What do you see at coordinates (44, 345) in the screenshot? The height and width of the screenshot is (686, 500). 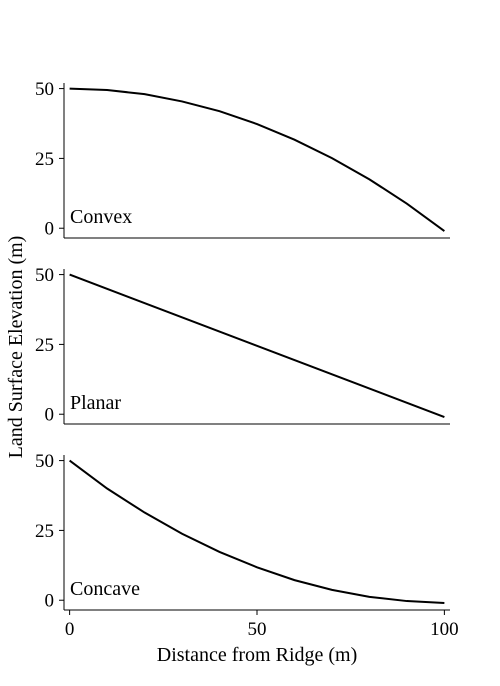 I see `planar-y-tick-label: 25` at bounding box center [44, 345].